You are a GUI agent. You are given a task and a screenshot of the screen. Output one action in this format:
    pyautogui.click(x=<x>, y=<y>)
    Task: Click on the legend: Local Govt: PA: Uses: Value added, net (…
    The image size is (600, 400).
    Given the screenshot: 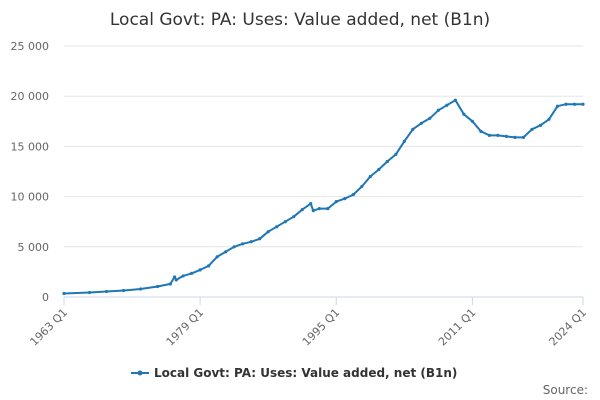 What is the action you would take?
    pyautogui.click(x=294, y=373)
    